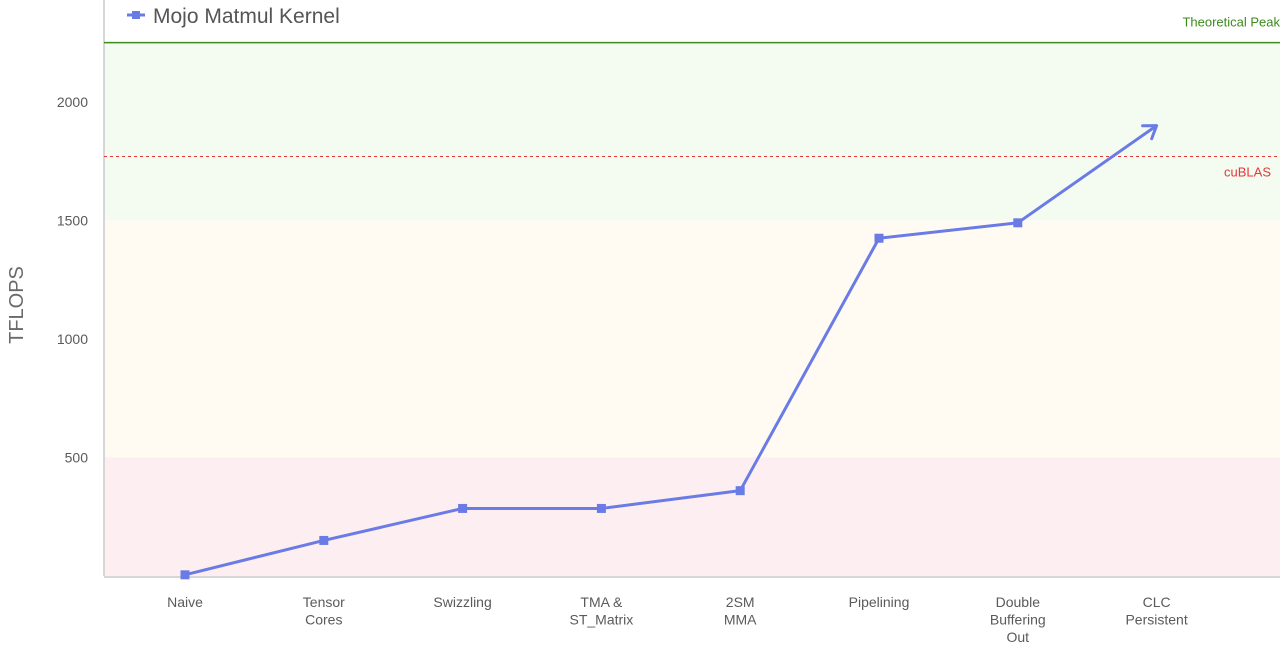 This screenshot has width=1280, height=646. I want to click on y-tick-label: 1500, so click(72, 220).